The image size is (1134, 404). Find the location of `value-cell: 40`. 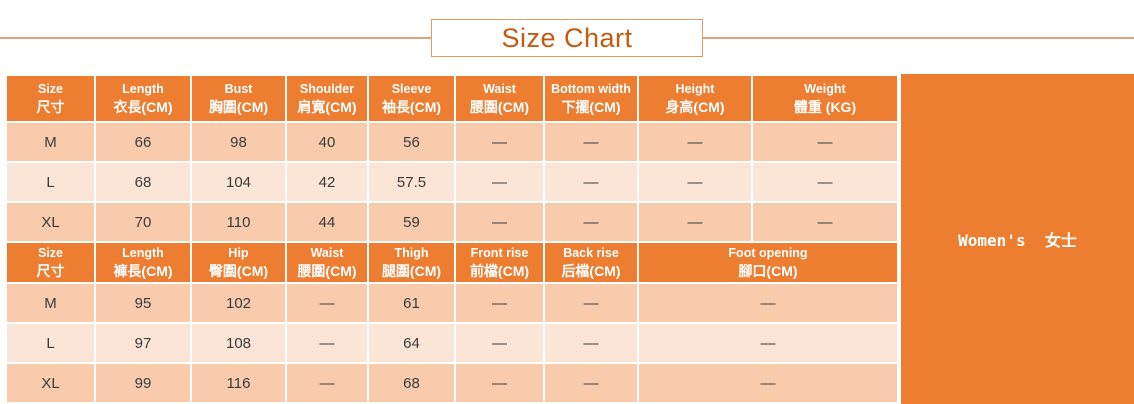

value-cell: 40 is located at coordinates (327, 142).